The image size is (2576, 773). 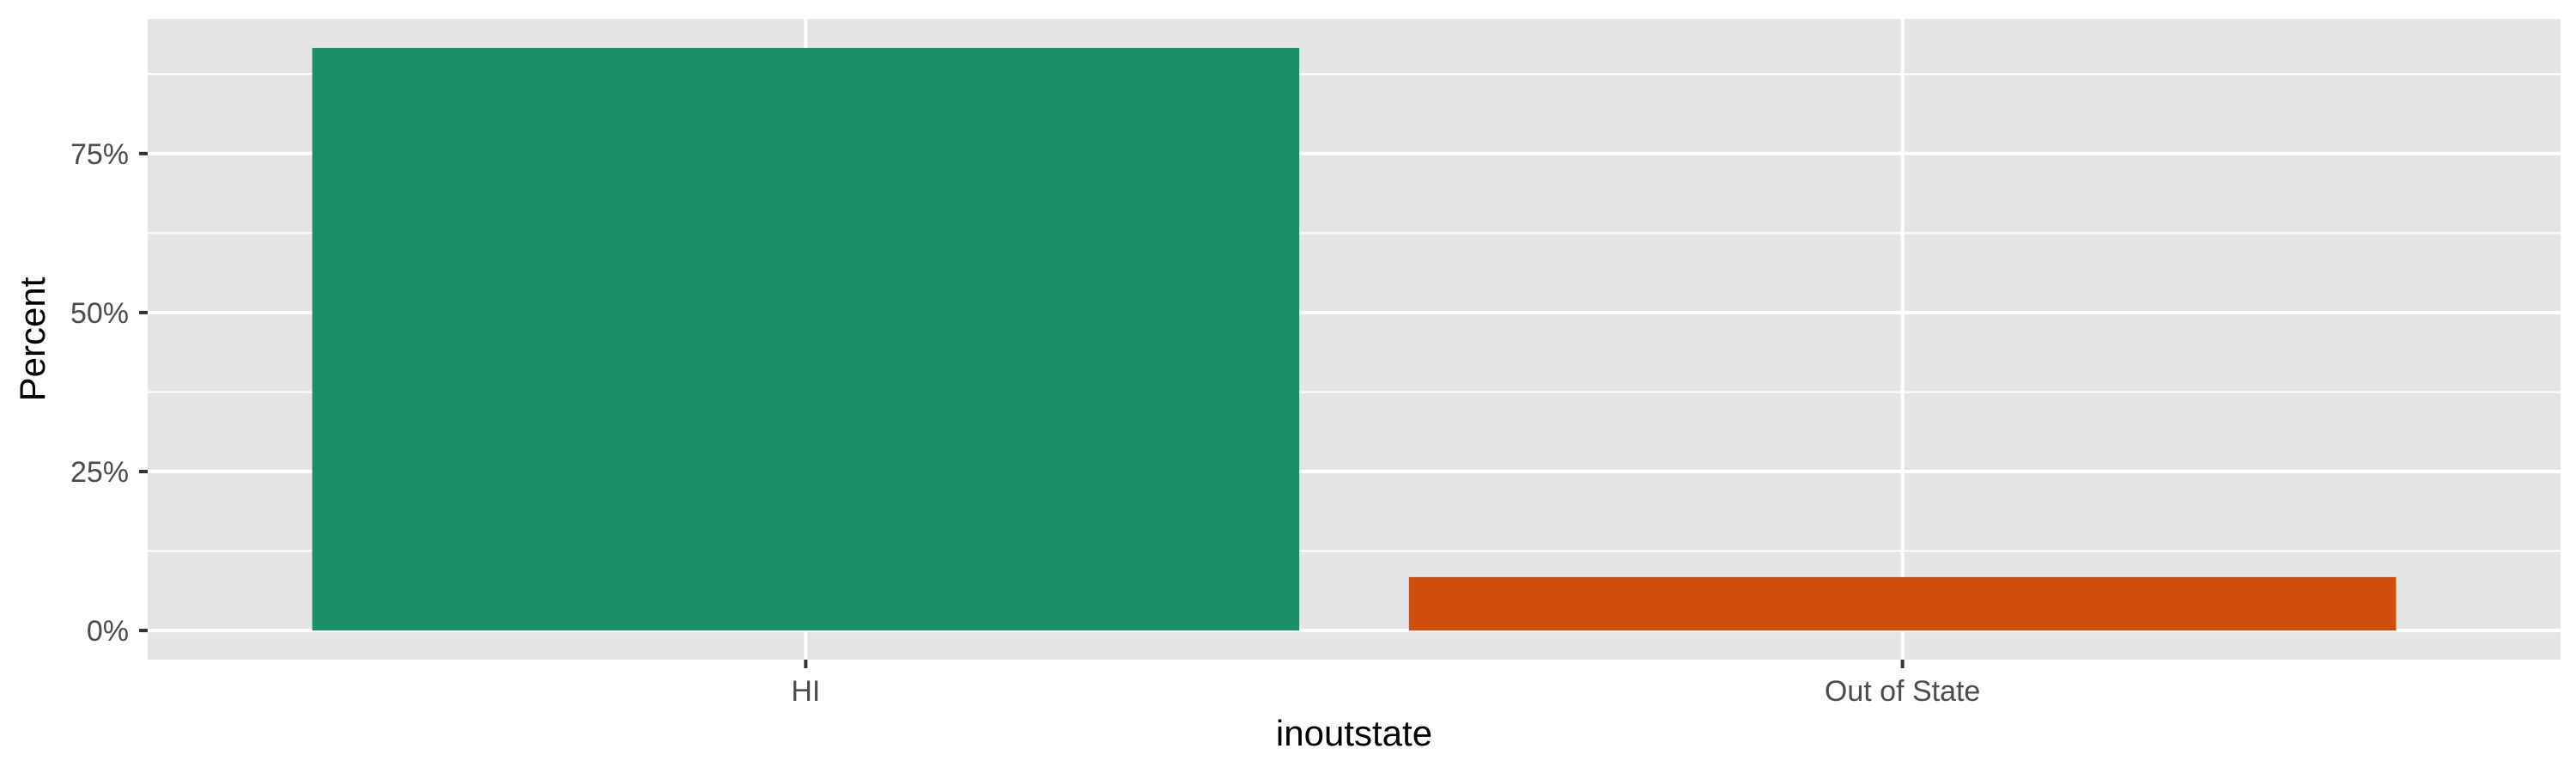 What do you see at coordinates (108, 631) in the screenshot?
I see `y-tick-label: 0%` at bounding box center [108, 631].